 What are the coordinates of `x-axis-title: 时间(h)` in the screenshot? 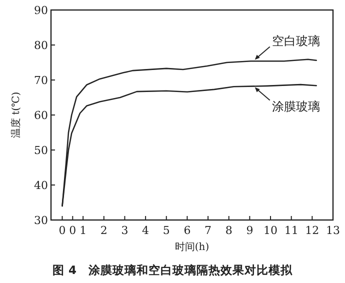 It's located at (192, 247).